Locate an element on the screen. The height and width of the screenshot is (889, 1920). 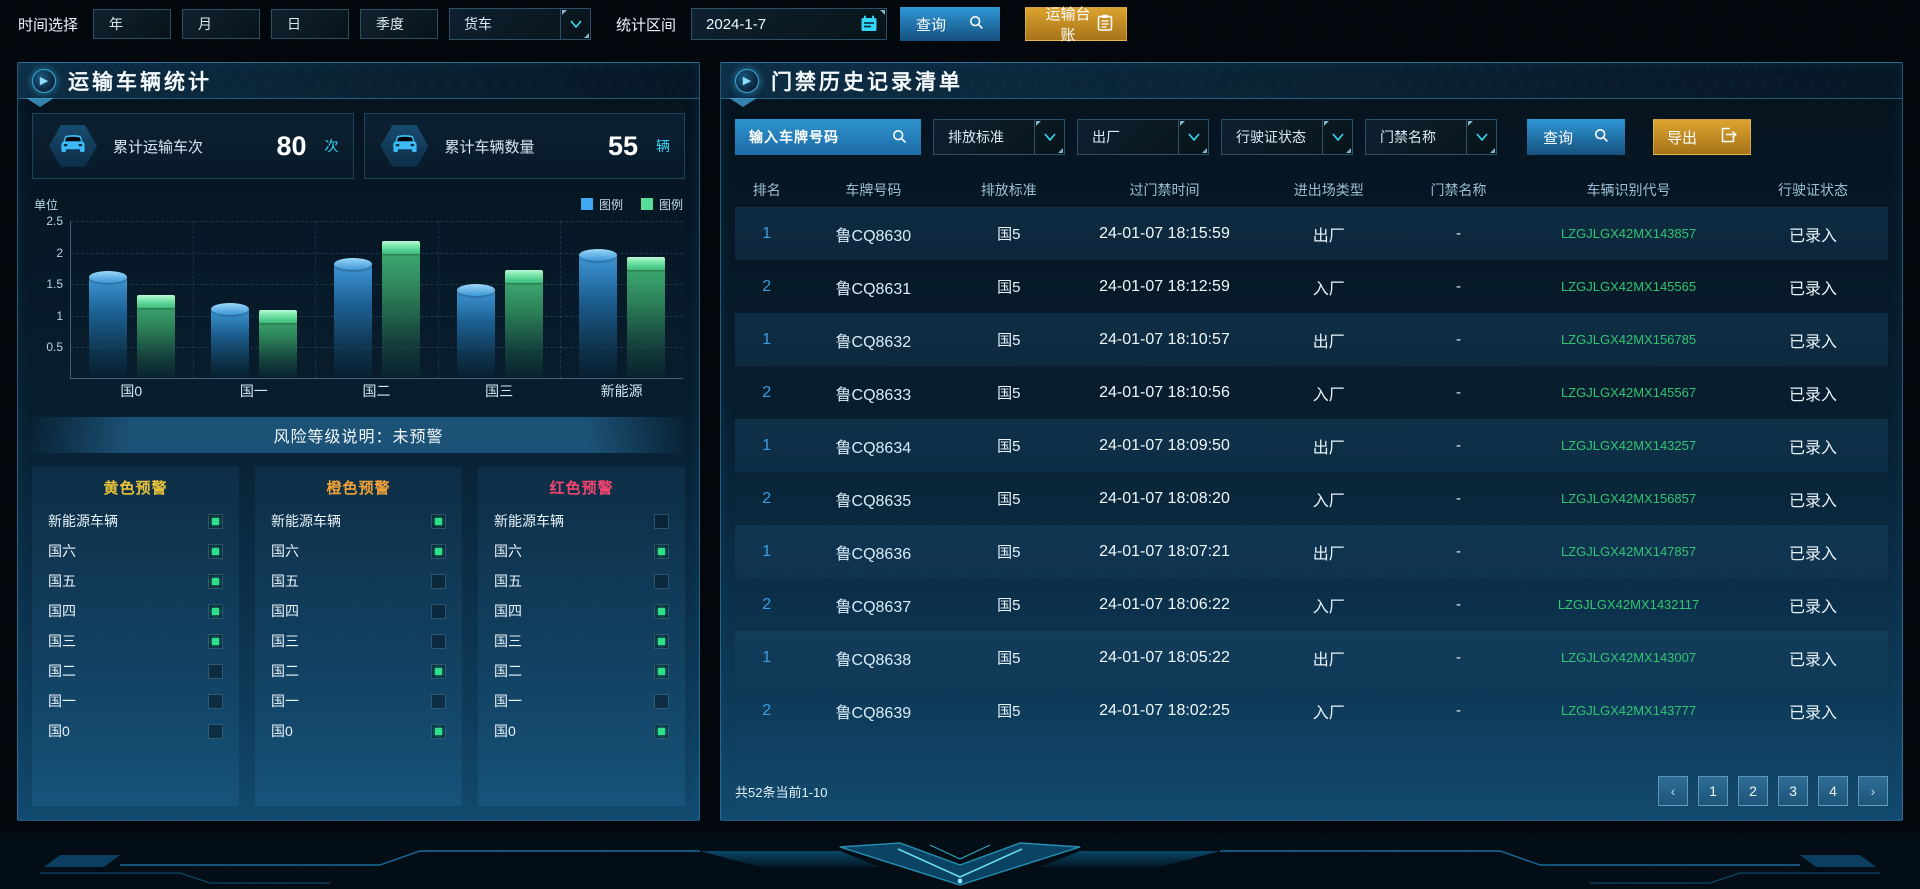
bar-green-国0 is located at coordinates (155, 336).